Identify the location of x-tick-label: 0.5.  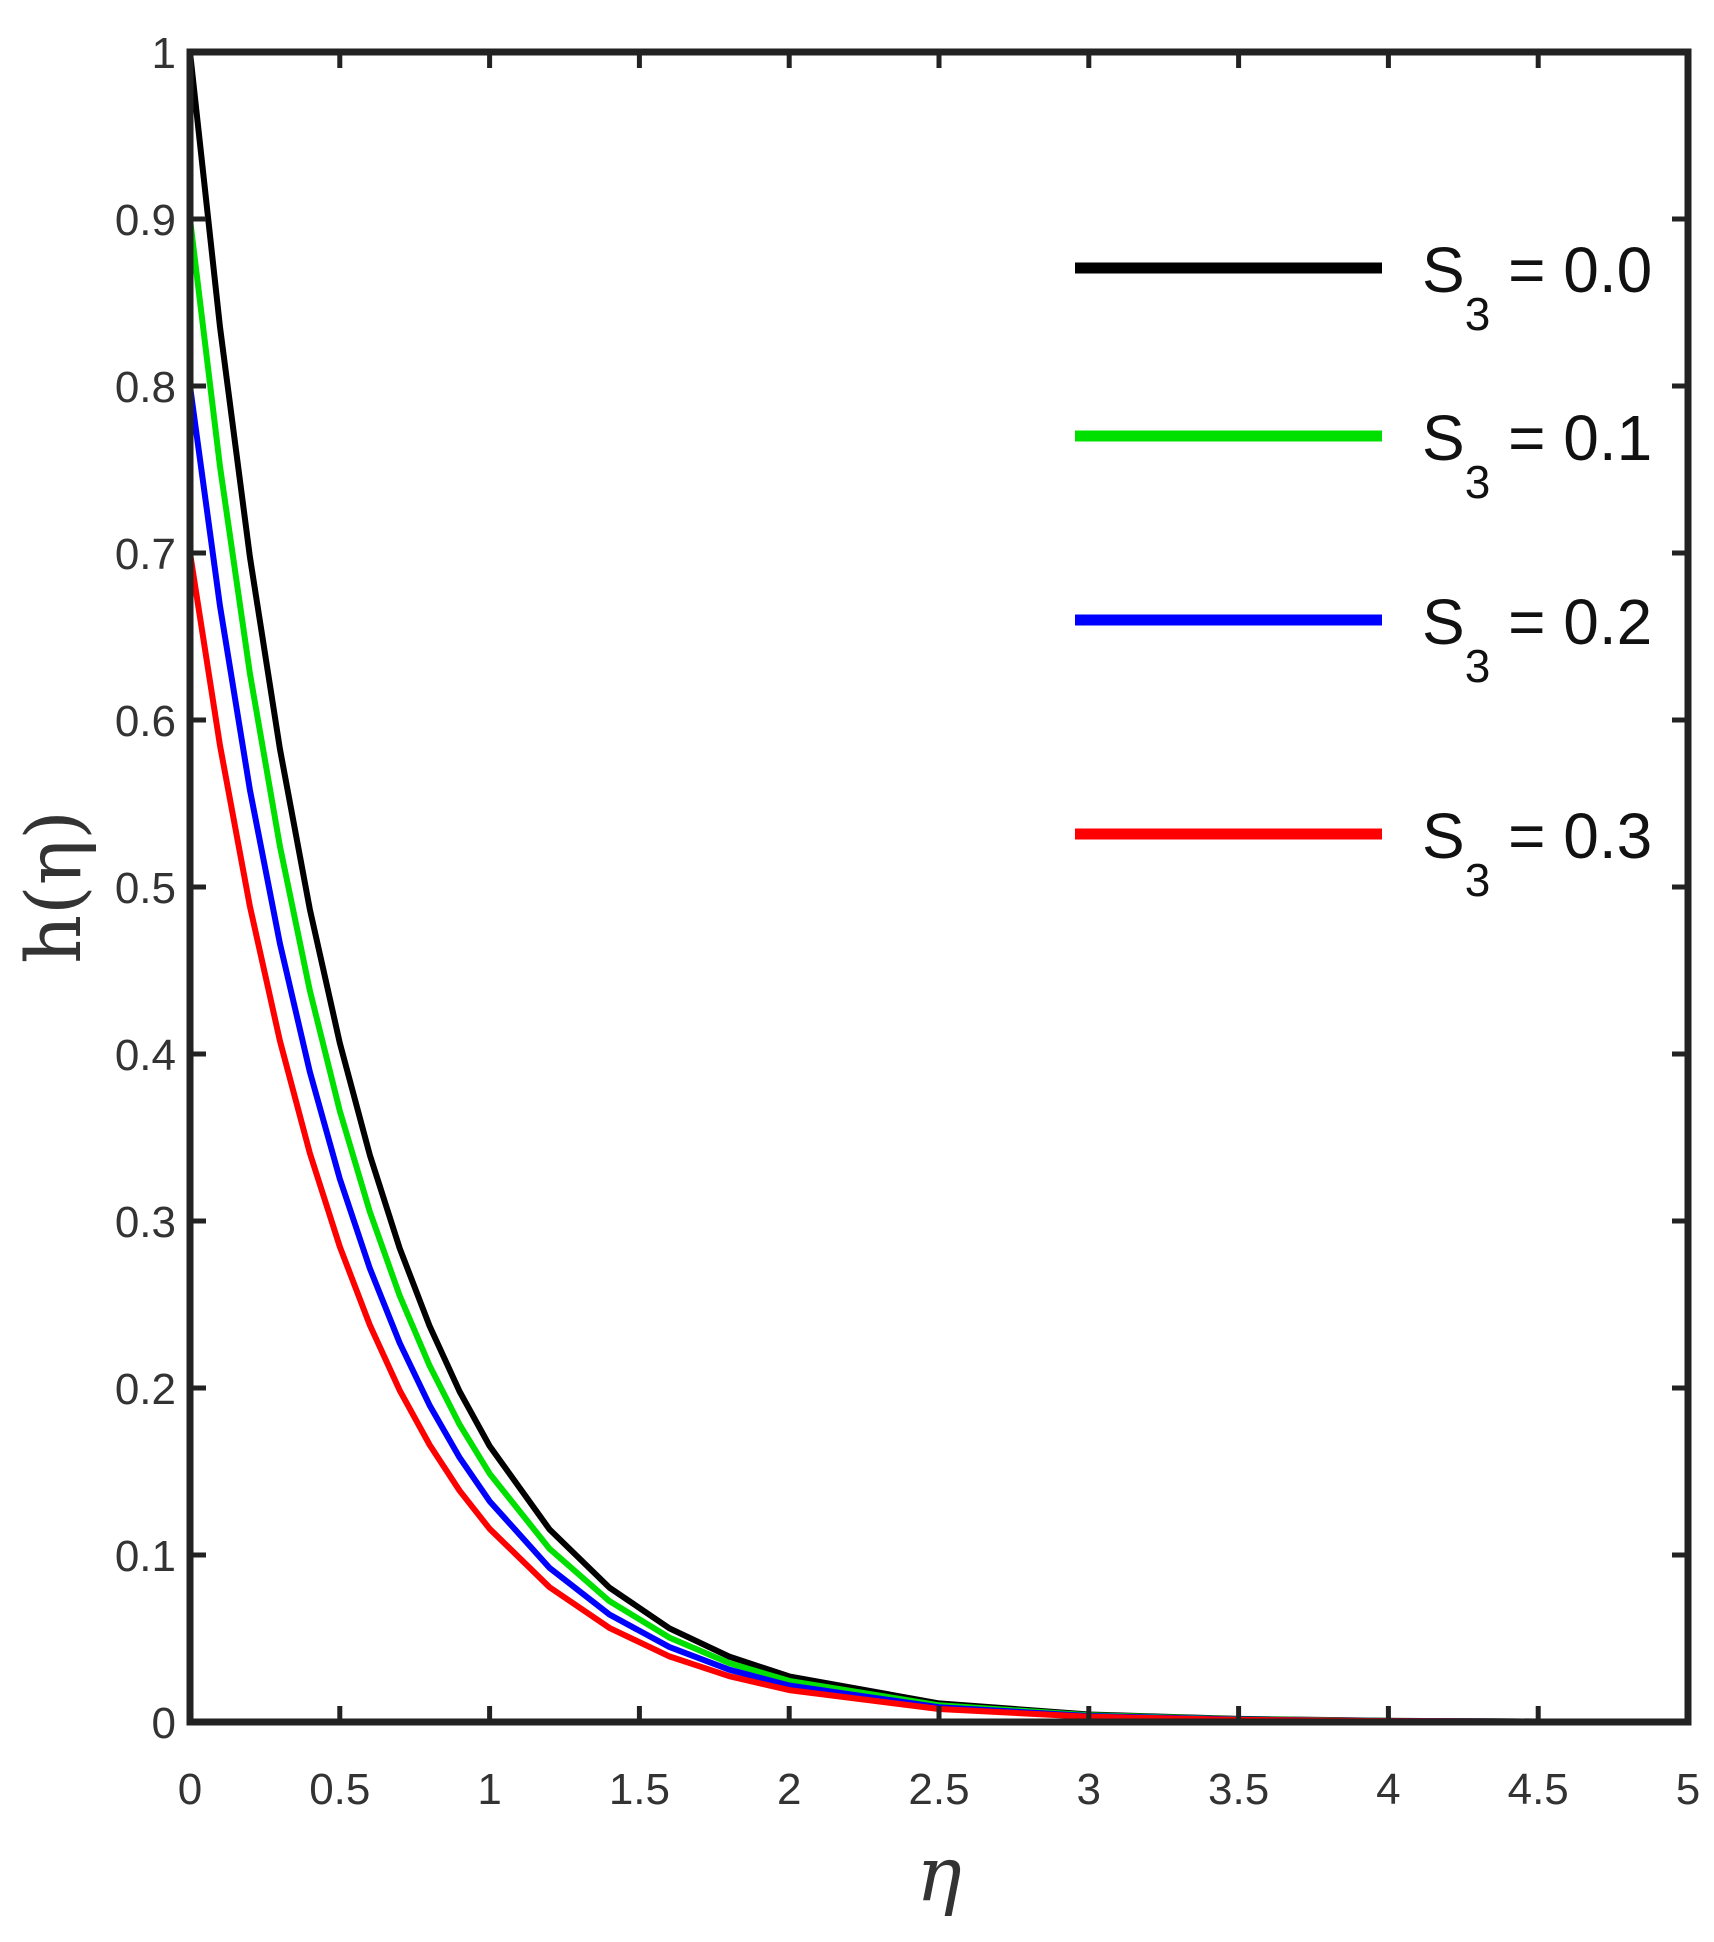
(339, 1789).